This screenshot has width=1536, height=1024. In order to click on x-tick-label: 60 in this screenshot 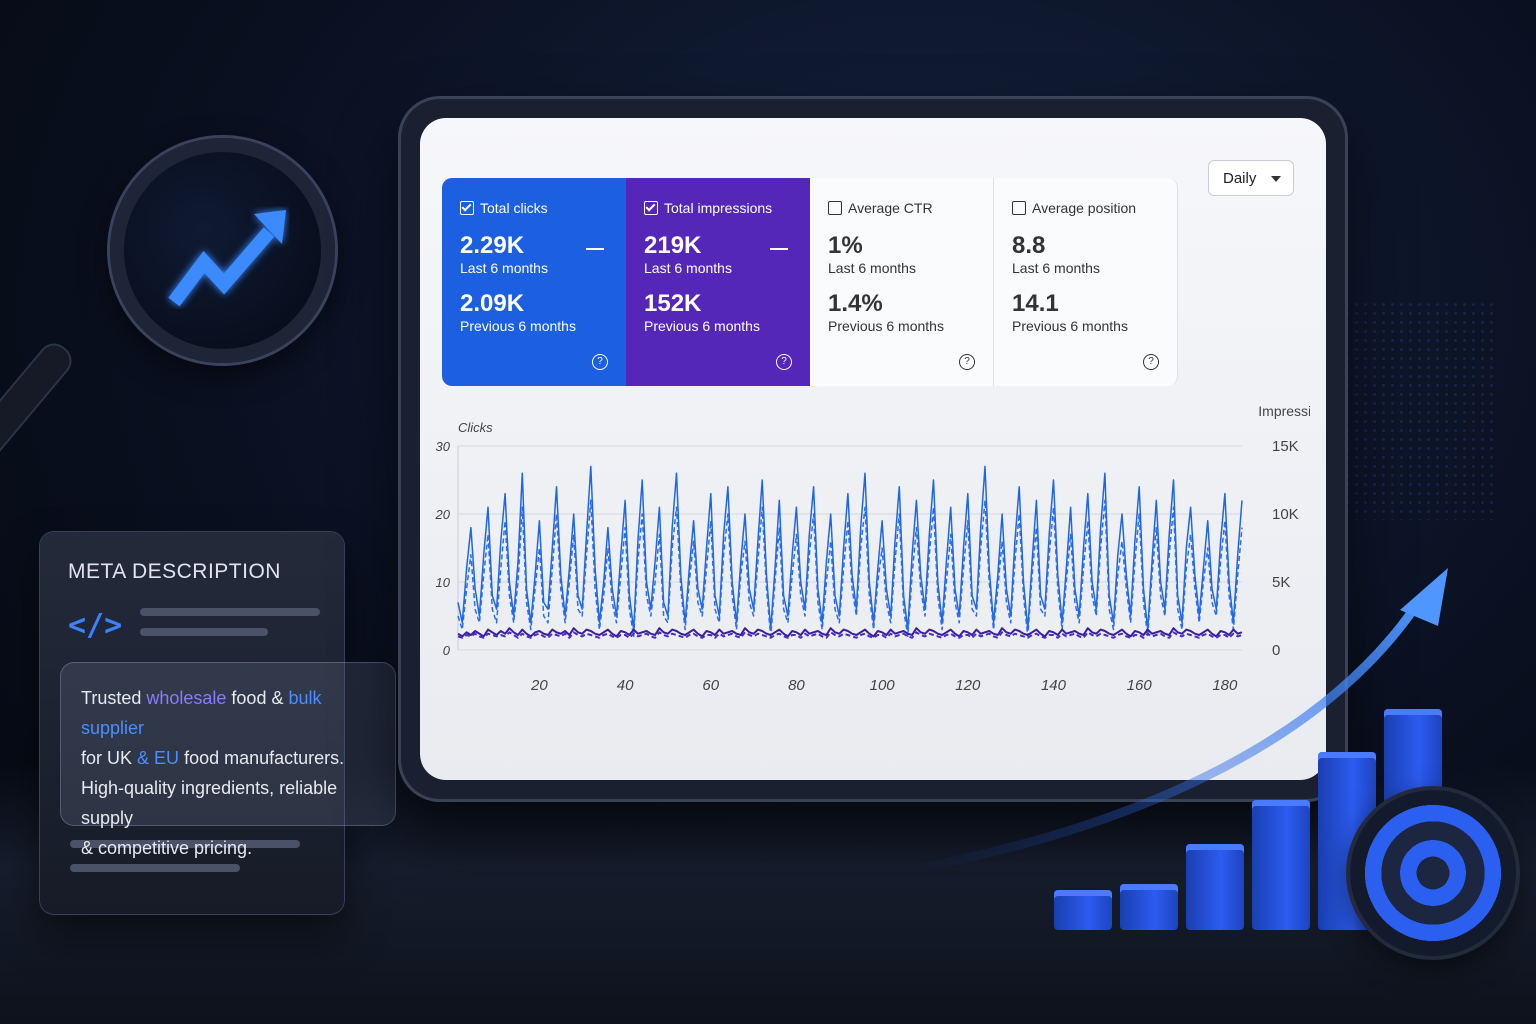, I will do `click(710, 685)`.